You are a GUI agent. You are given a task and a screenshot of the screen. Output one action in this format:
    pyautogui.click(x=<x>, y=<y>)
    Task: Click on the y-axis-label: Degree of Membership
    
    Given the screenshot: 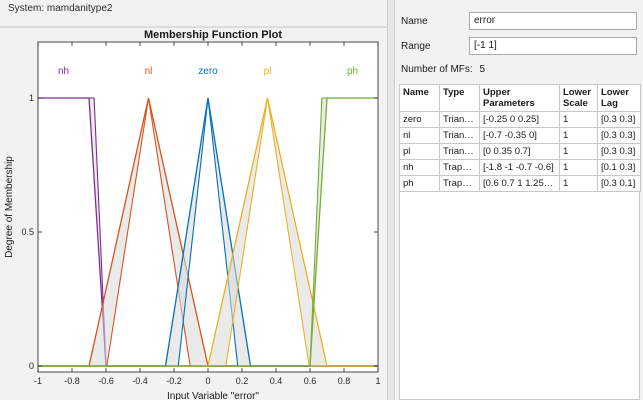 What is the action you would take?
    pyautogui.click(x=9, y=207)
    